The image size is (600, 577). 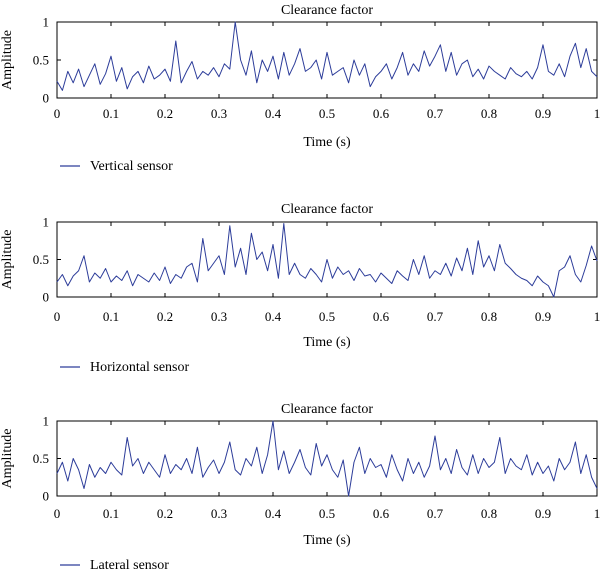 I want to click on legend-label: Horizontal sensor, so click(x=139, y=367).